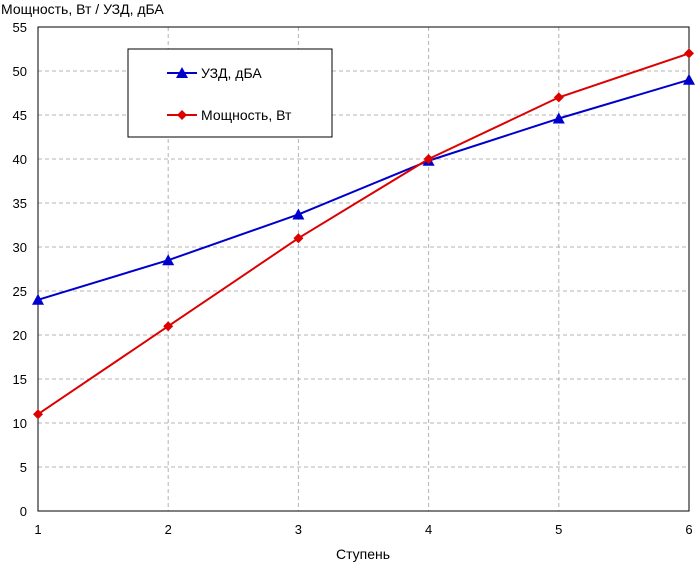  Describe the element at coordinates (20, 247) in the screenshot. I see `y-tick-label: 30` at that location.